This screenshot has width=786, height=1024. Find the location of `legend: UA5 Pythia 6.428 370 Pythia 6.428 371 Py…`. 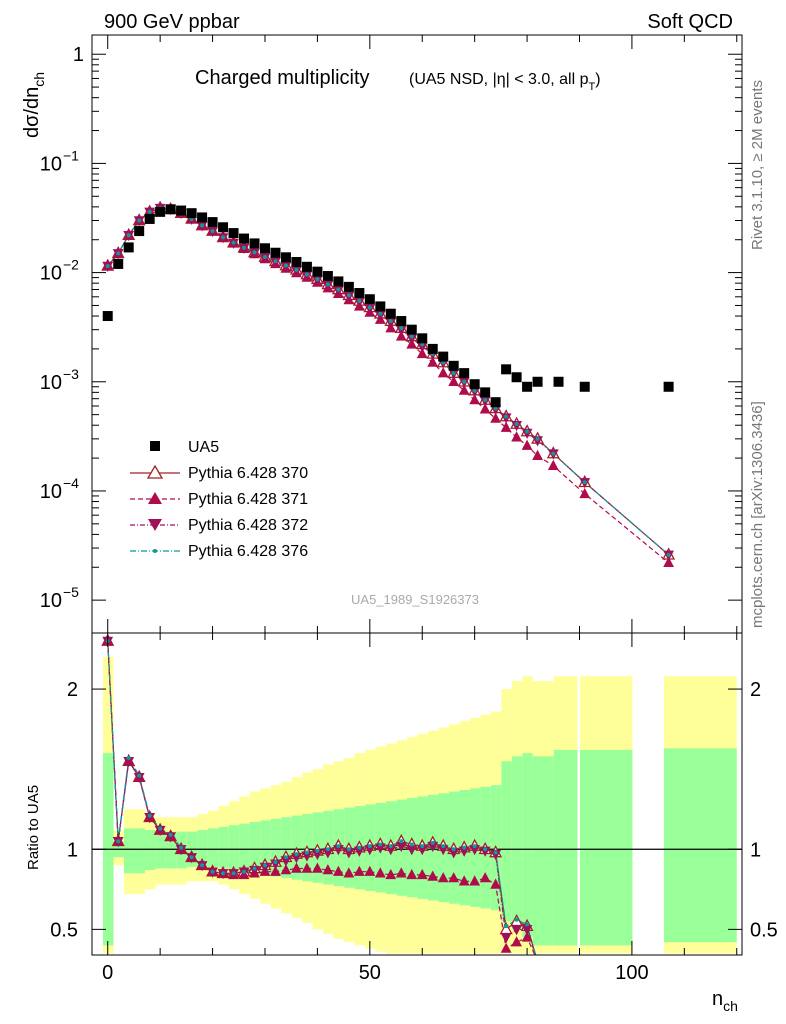

legend: UA5 Pythia 6.428 370 Pythia 6.428 371 Py… is located at coordinates (219, 499).